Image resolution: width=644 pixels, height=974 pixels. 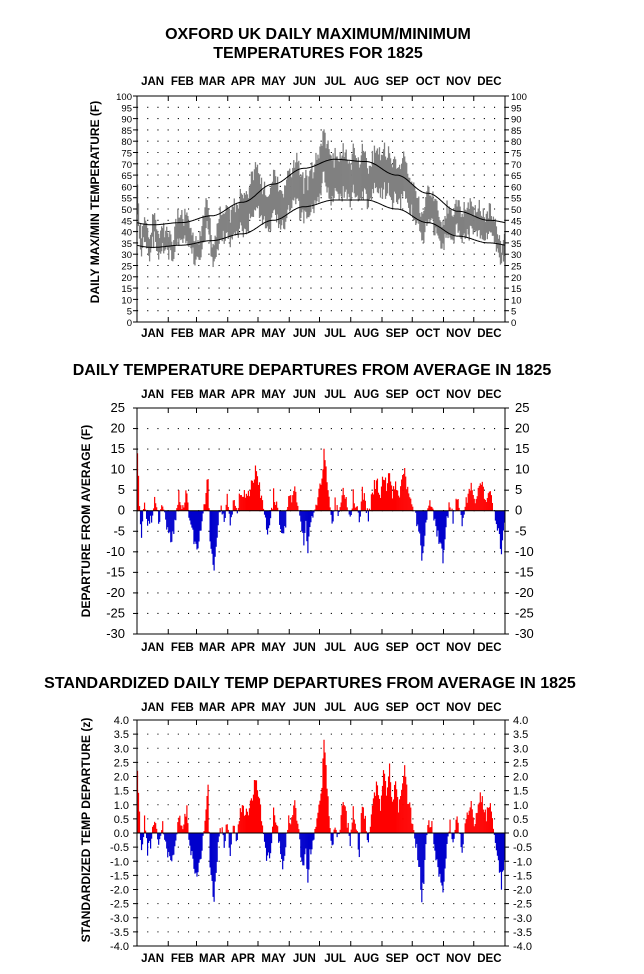 I want to click on y-tick-label-right: 1.5, so click(x=520, y=792).